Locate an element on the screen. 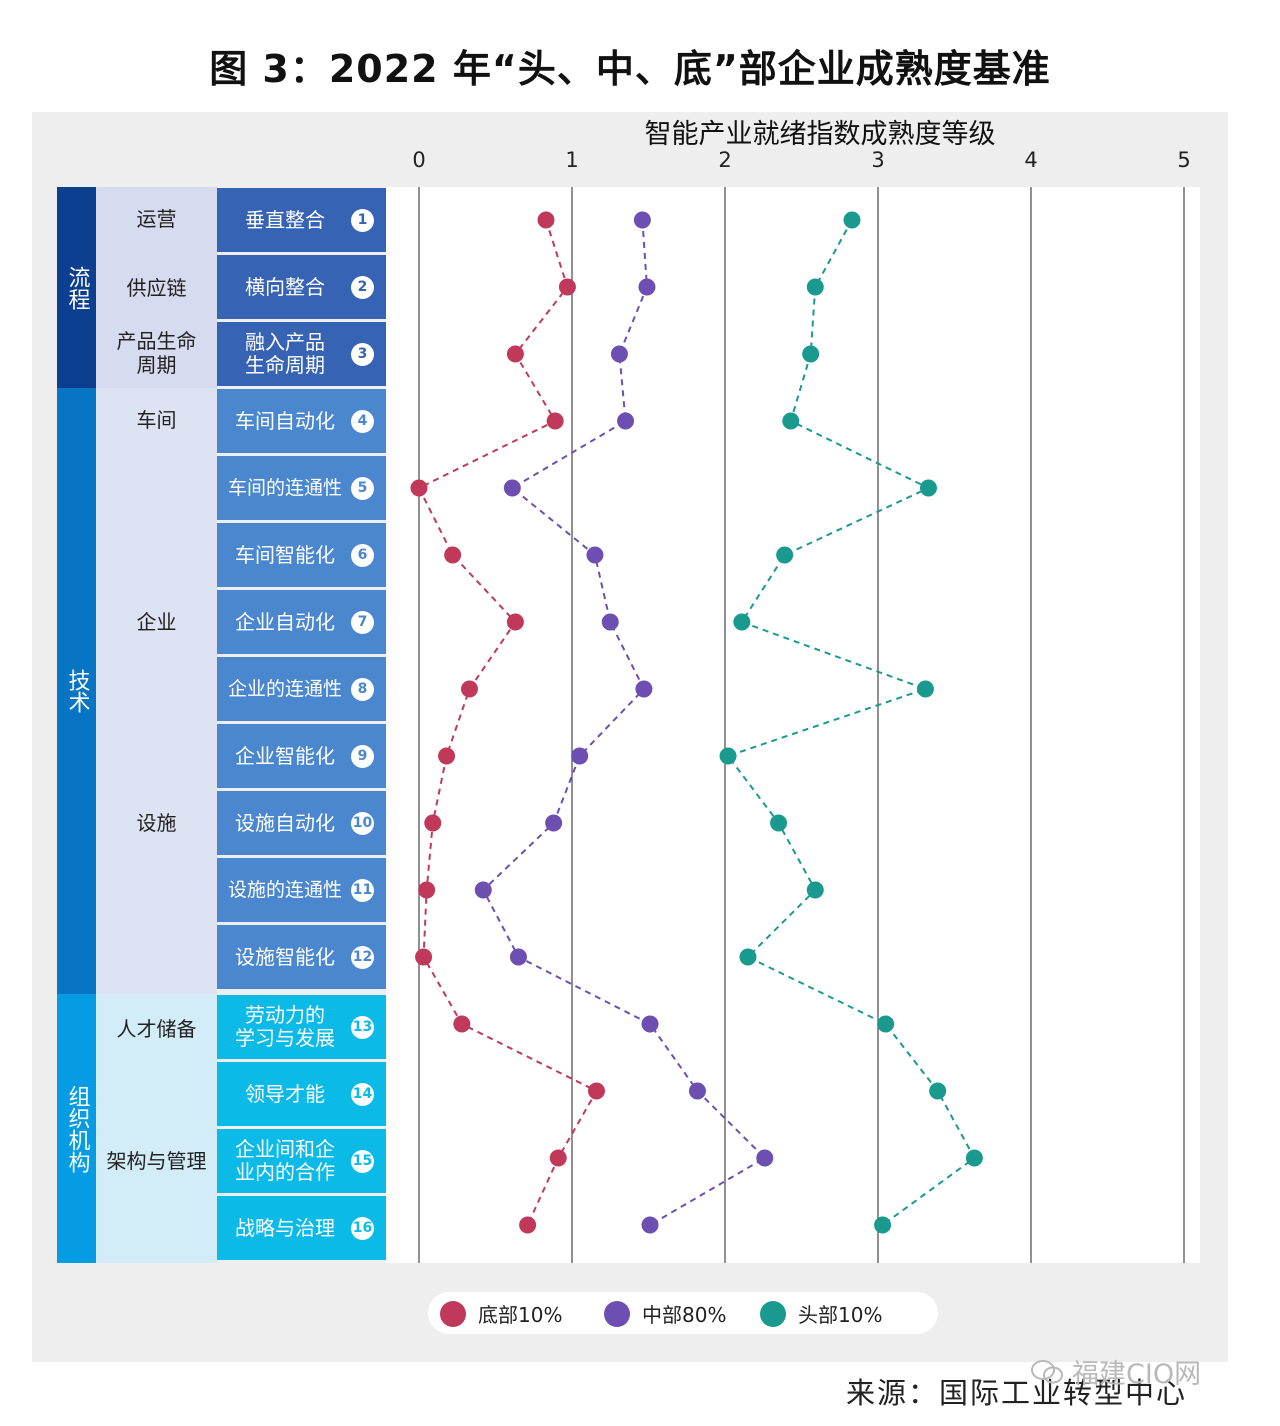 Image resolution: width=1280 pixels, height=1426 pixels. subcategory-talent: 人才储备 is located at coordinates (156, 1029).